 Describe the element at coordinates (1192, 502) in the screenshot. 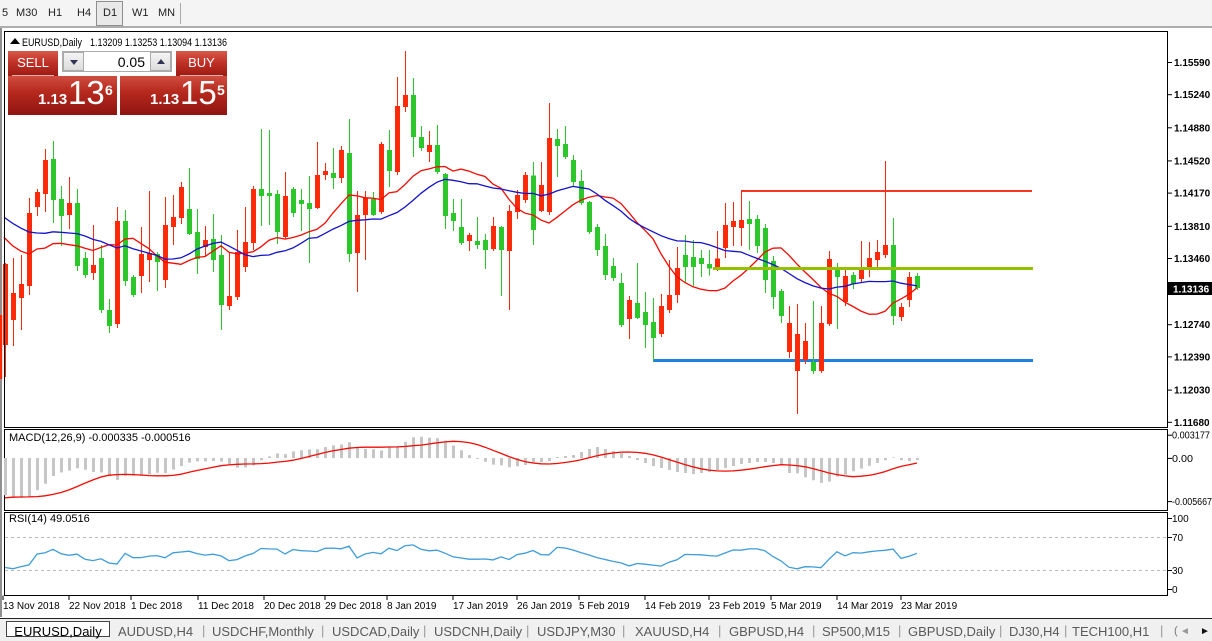

I see `svg-text: -0.005667` at that location.